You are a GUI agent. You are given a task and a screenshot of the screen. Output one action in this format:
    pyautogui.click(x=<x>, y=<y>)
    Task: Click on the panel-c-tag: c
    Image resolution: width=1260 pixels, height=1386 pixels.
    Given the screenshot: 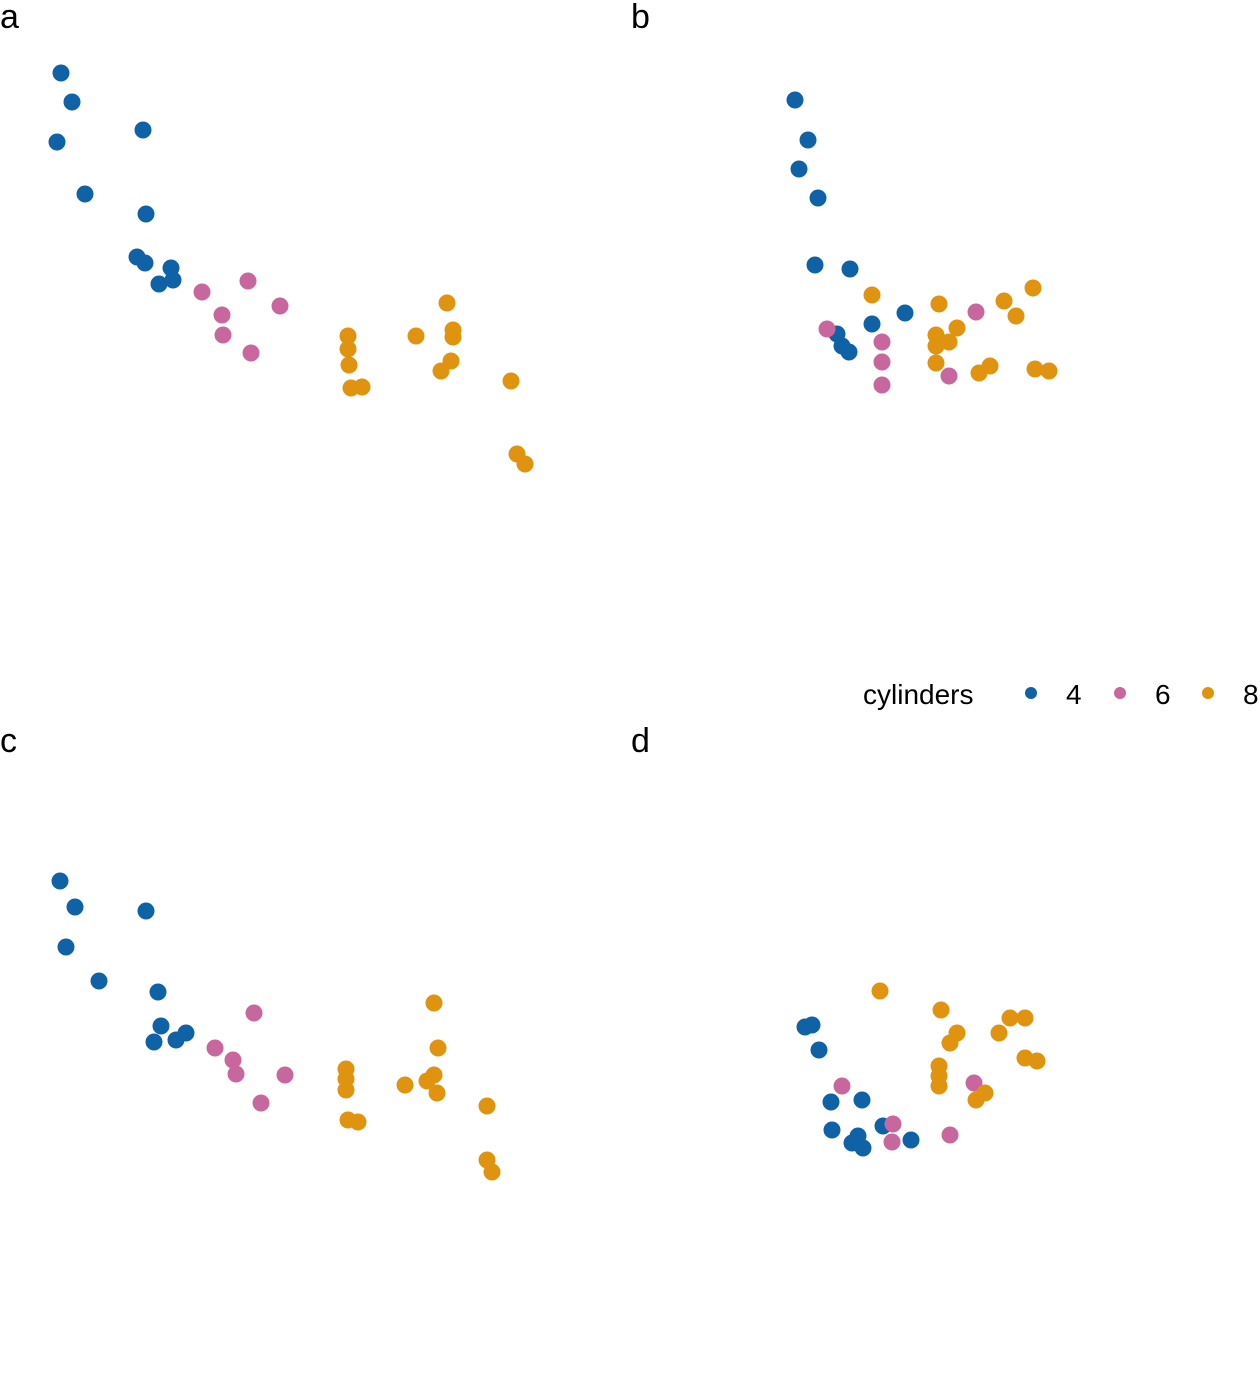 What is the action you would take?
    pyautogui.click(x=8, y=741)
    